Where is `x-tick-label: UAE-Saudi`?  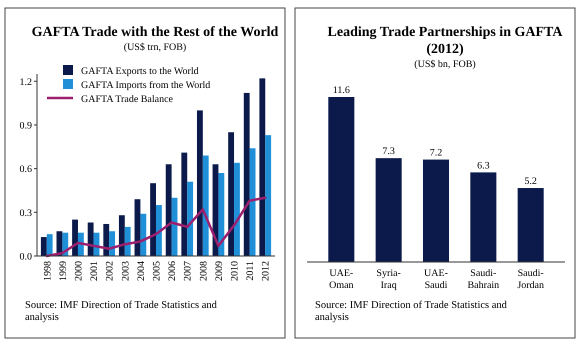
x-tick-label: UAE-Saudi is located at coordinates (436, 279).